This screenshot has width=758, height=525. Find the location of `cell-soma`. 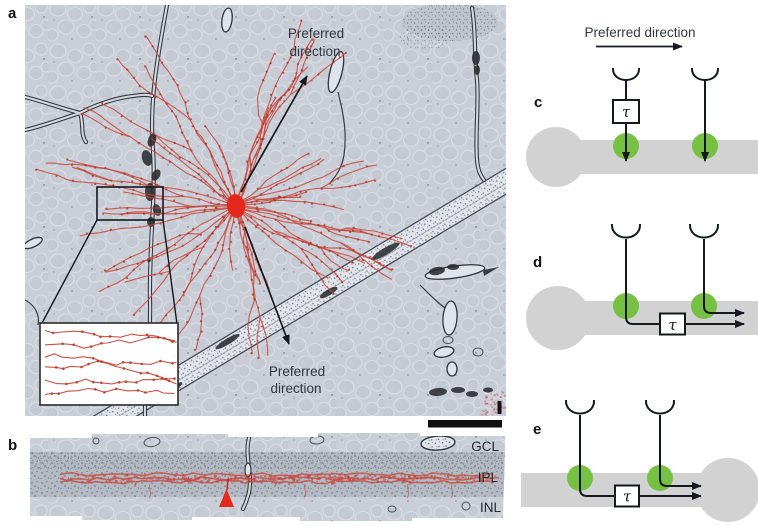

cell-soma is located at coordinates (236, 206).